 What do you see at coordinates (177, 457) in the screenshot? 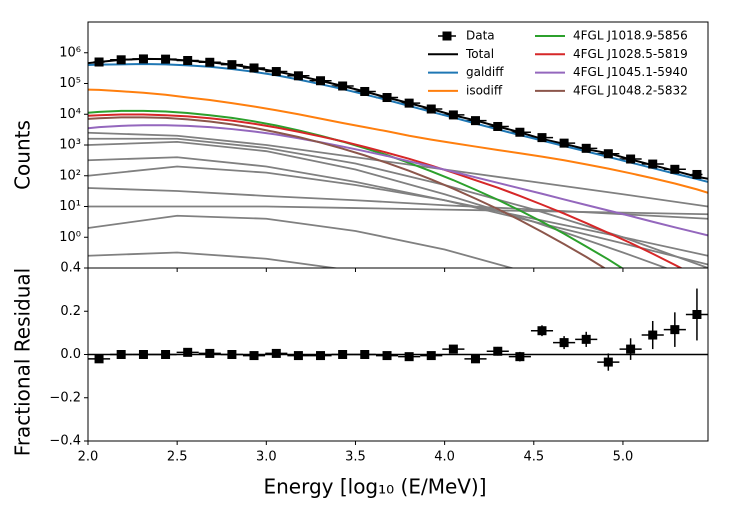
I see `x-tick-label: 2.5` at bounding box center [177, 457].